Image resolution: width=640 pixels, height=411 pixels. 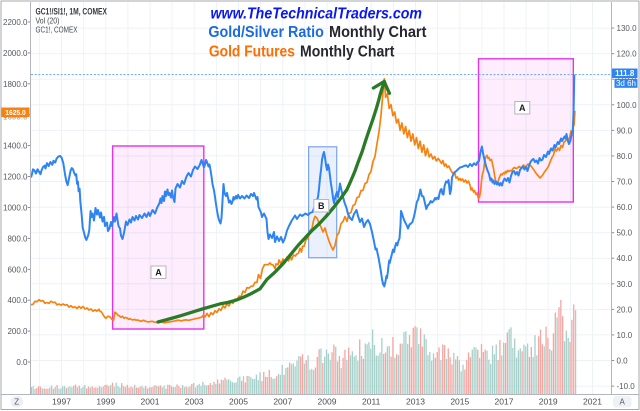 I want to click on svg-text: 2015, so click(x=459, y=402).